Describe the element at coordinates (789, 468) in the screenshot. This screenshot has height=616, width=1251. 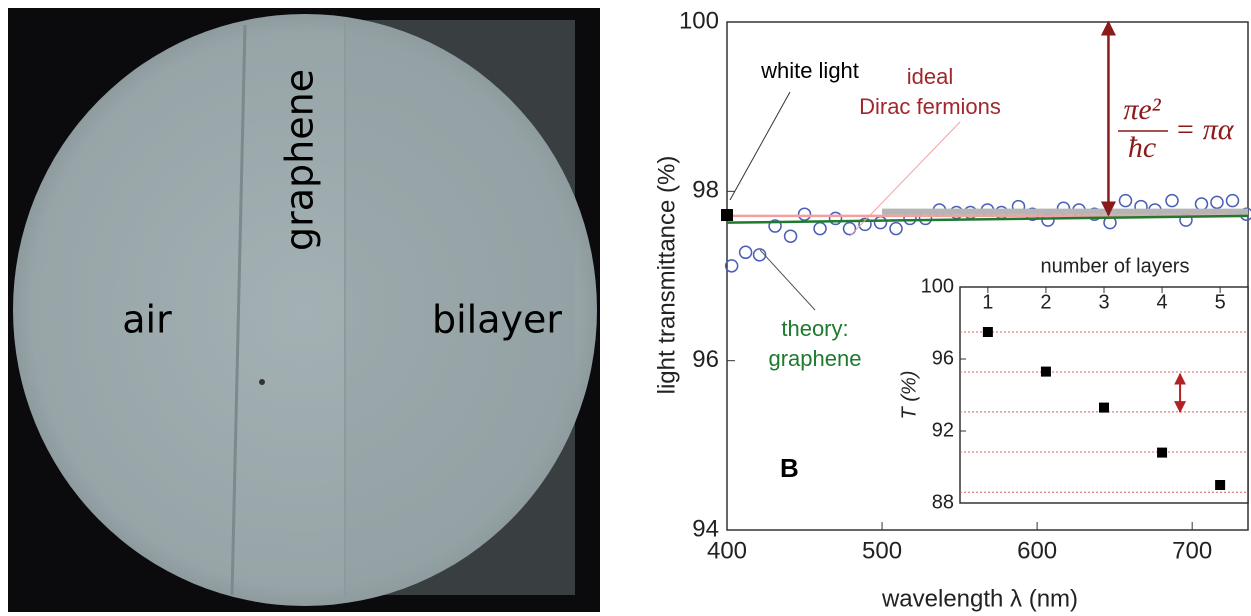
I see `panel-label: B` at that location.